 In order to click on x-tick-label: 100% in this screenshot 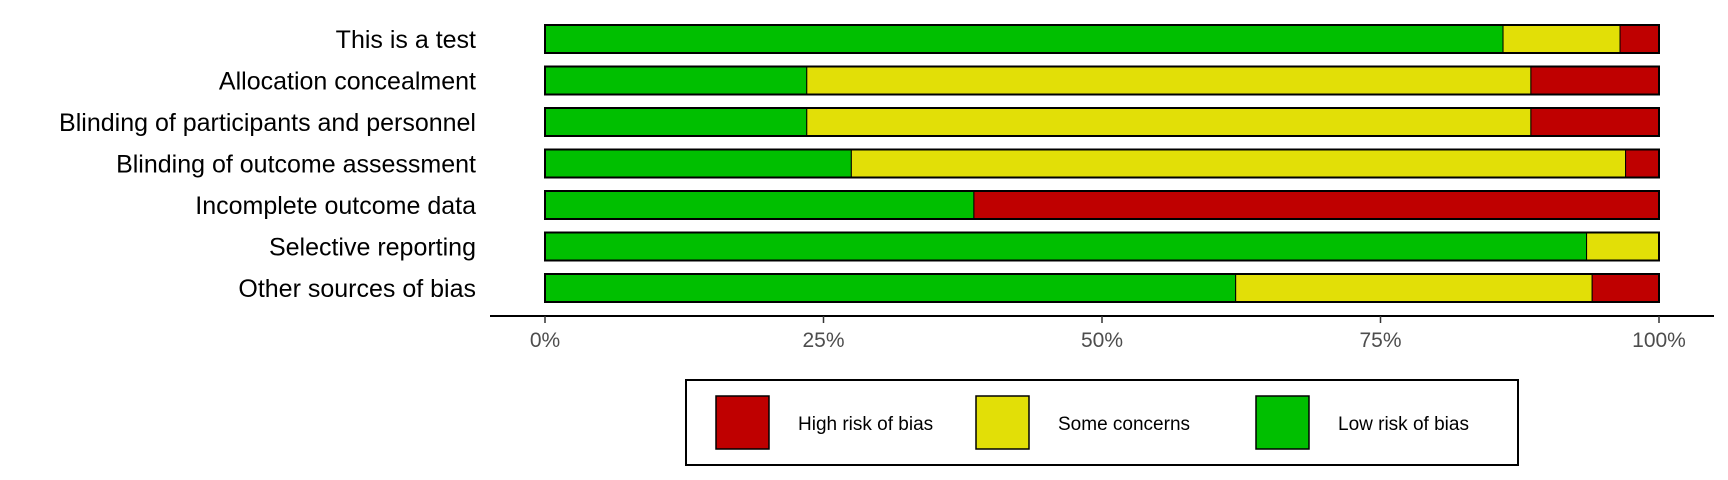, I will do `click(1659, 340)`.